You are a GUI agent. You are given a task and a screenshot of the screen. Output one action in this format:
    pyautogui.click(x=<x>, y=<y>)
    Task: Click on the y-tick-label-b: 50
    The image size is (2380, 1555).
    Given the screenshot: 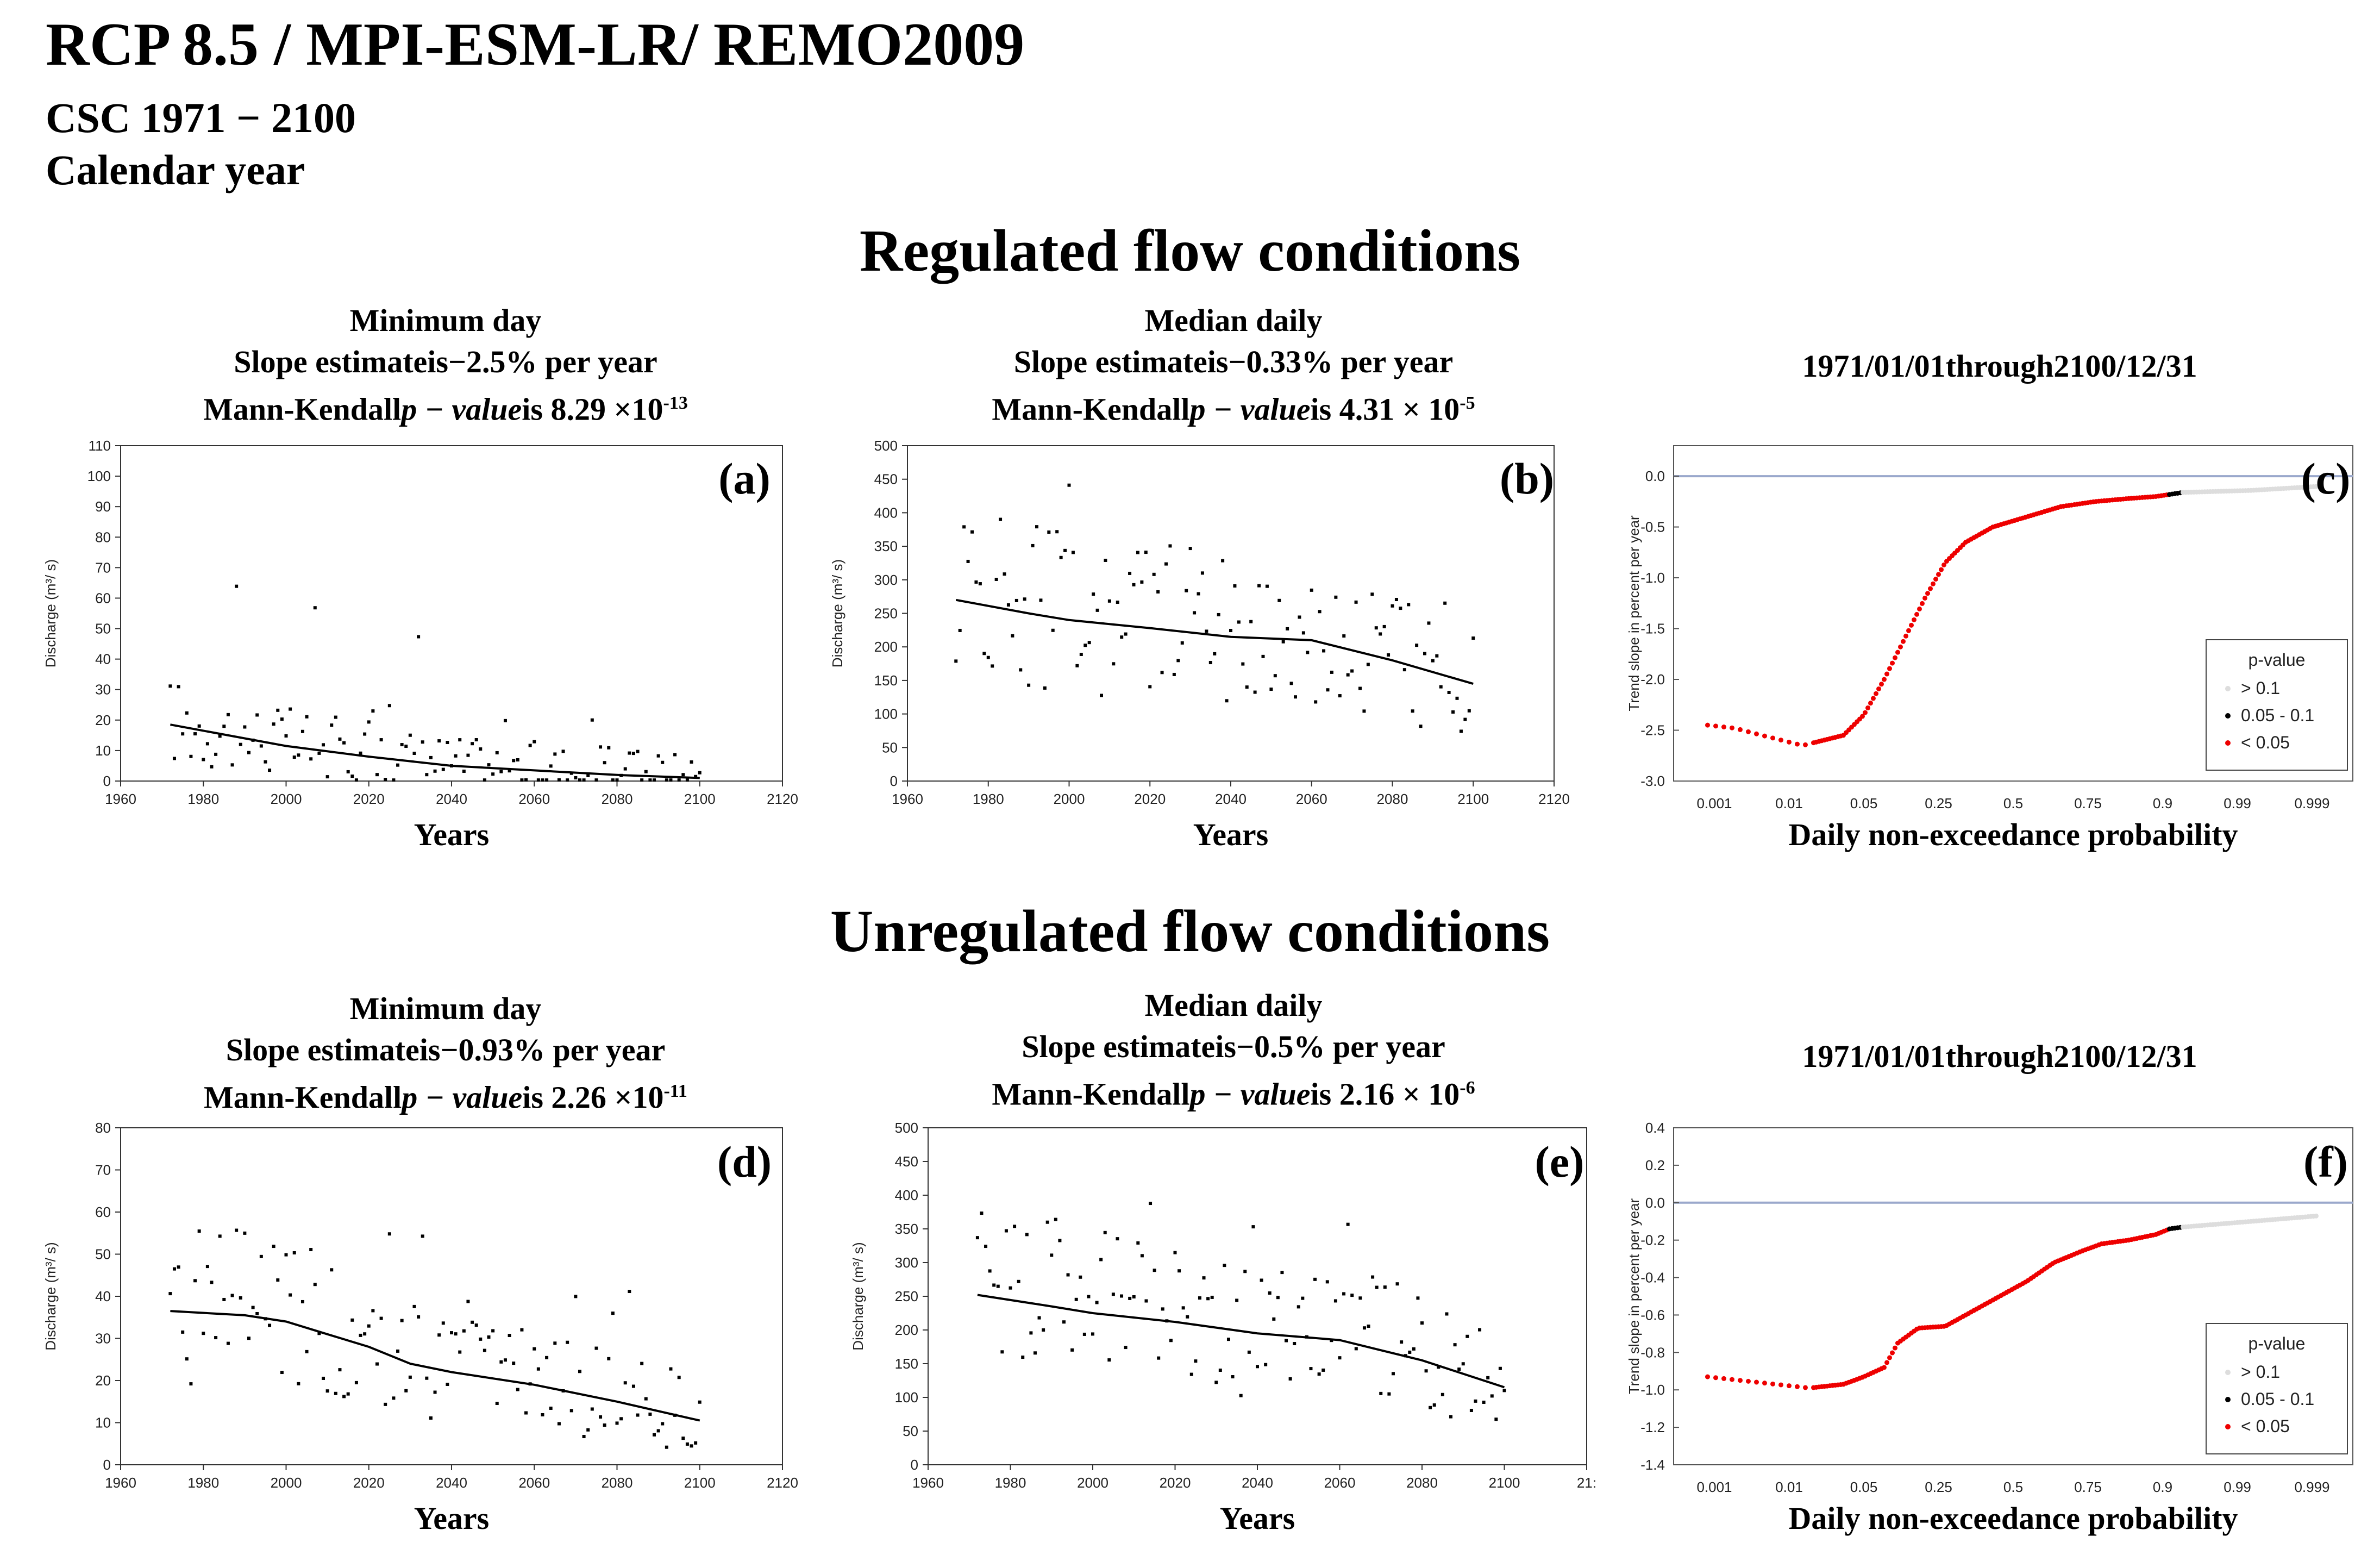 What is the action you would take?
    pyautogui.click(x=890, y=747)
    